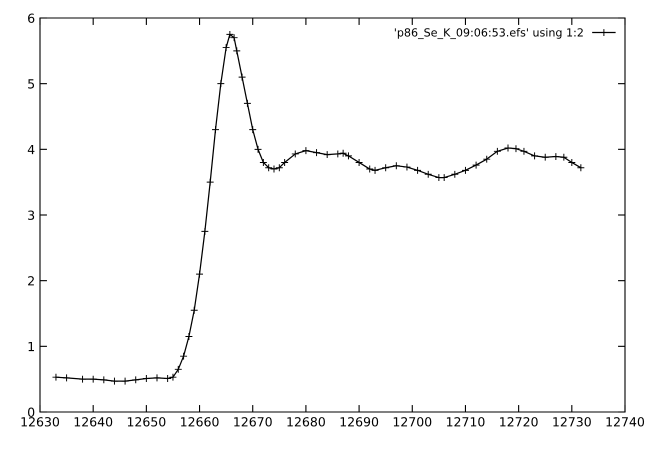 The image size is (651, 452). What do you see at coordinates (572, 422) in the screenshot?
I see `x-tick-label: 12730` at bounding box center [572, 422].